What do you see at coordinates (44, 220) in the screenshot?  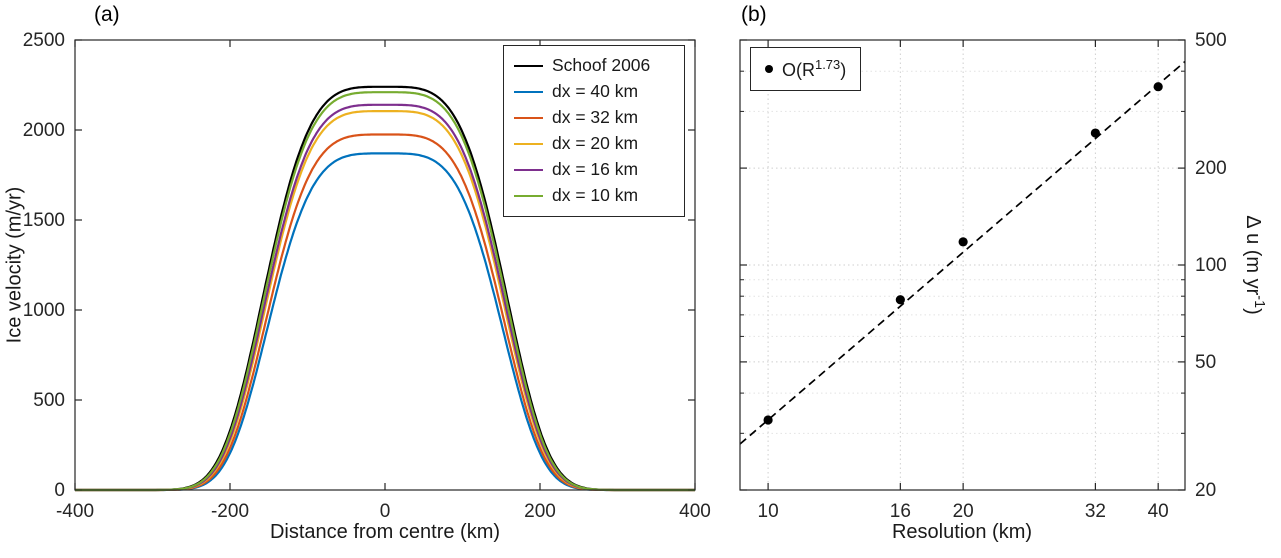 I see `panel-a-y-tick-label: 1500` at bounding box center [44, 220].